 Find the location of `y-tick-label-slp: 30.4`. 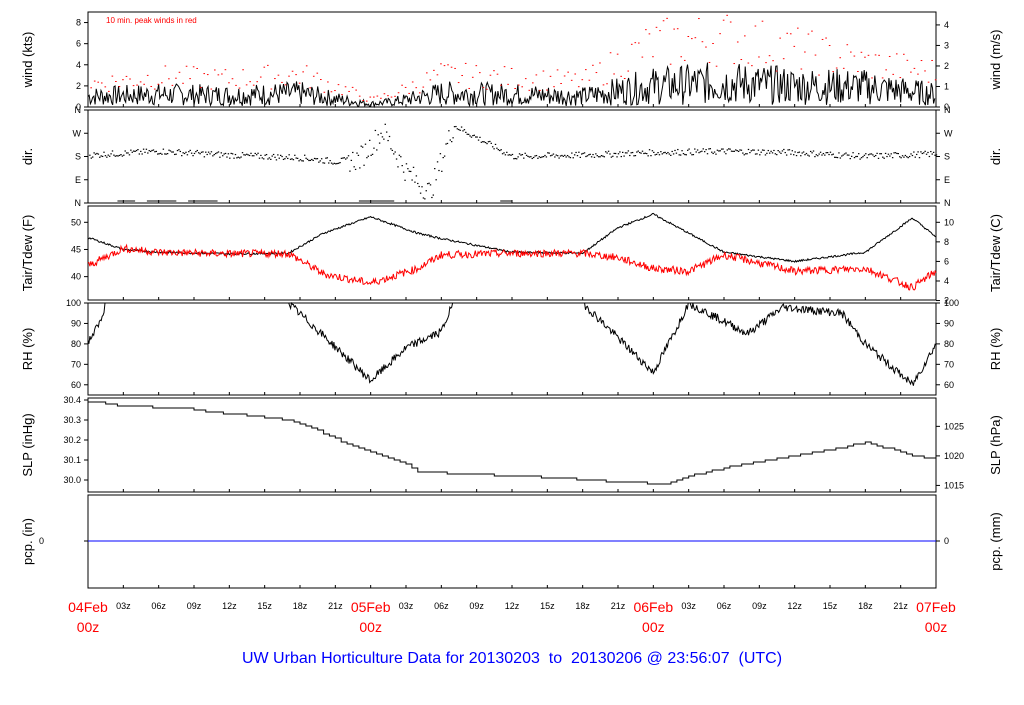

y-tick-label-slp: 30.4 is located at coordinates (72, 400).